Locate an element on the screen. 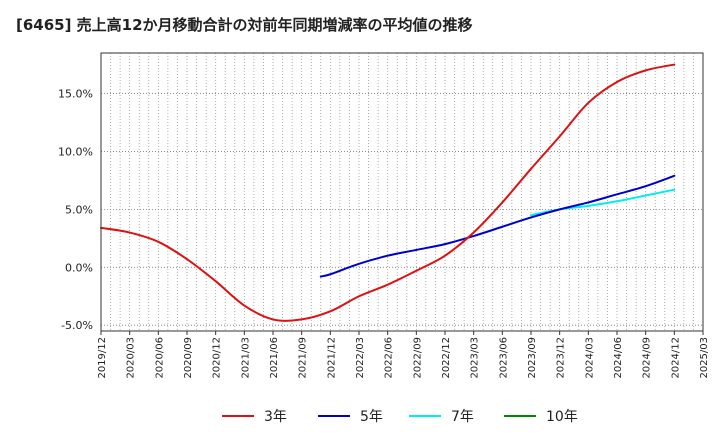  x-tick-label: 2022/09 is located at coordinates (417, 358).